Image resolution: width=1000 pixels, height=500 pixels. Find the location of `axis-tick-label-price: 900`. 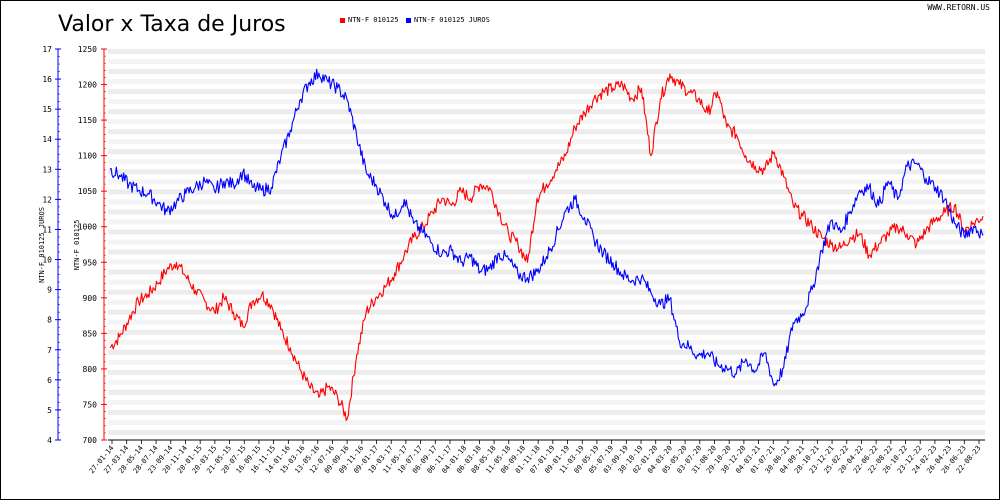

axis-tick-label-price: 900 is located at coordinates (90, 298).